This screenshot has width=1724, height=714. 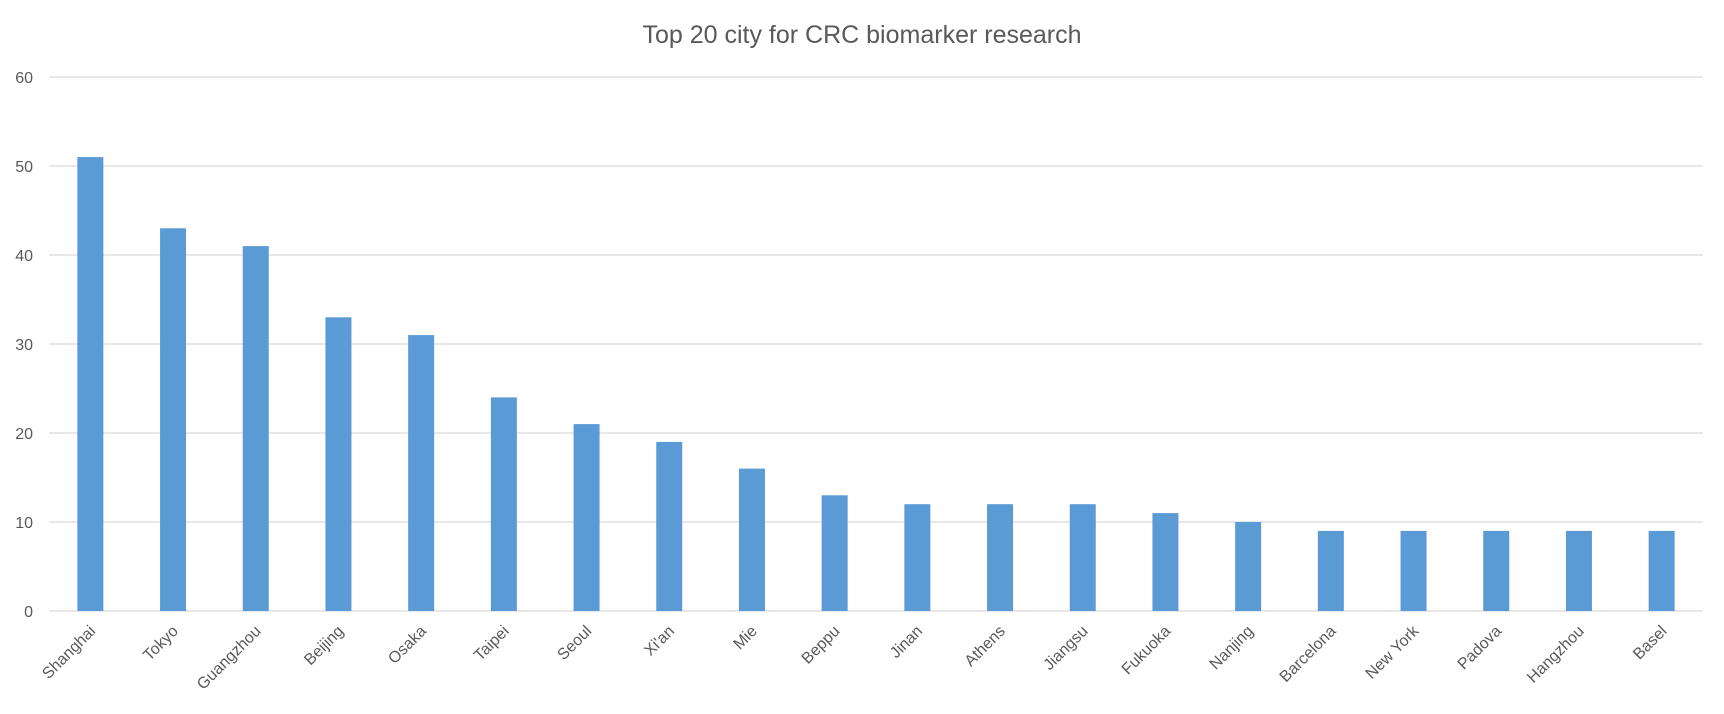 What do you see at coordinates (1308, 654) in the screenshot?
I see `x-tick-label: Barcelona` at bounding box center [1308, 654].